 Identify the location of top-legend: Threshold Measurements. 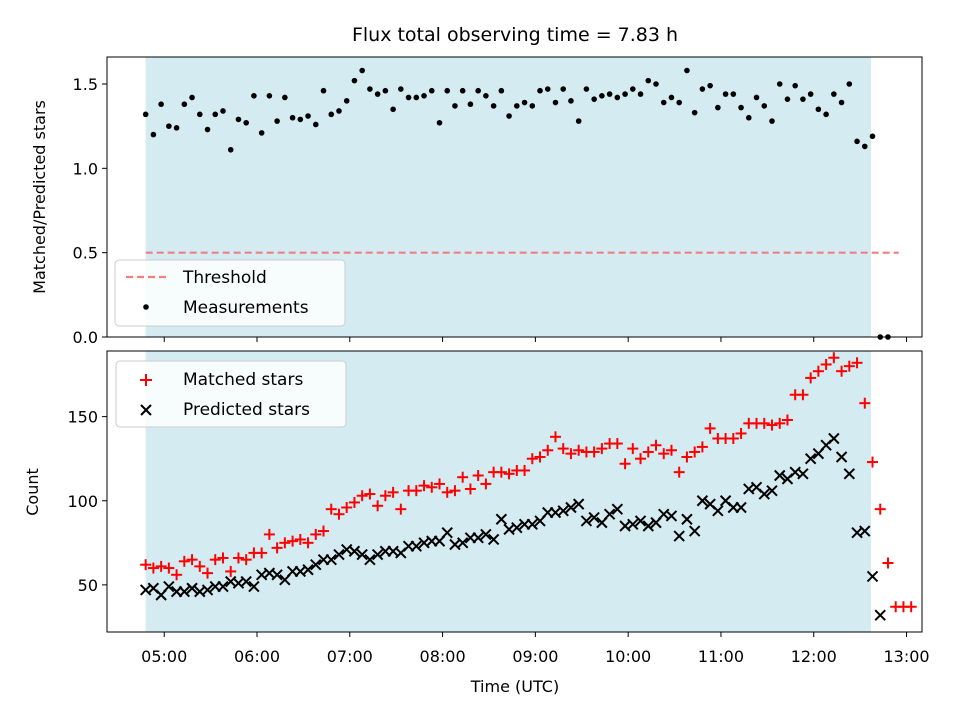
(230, 293).